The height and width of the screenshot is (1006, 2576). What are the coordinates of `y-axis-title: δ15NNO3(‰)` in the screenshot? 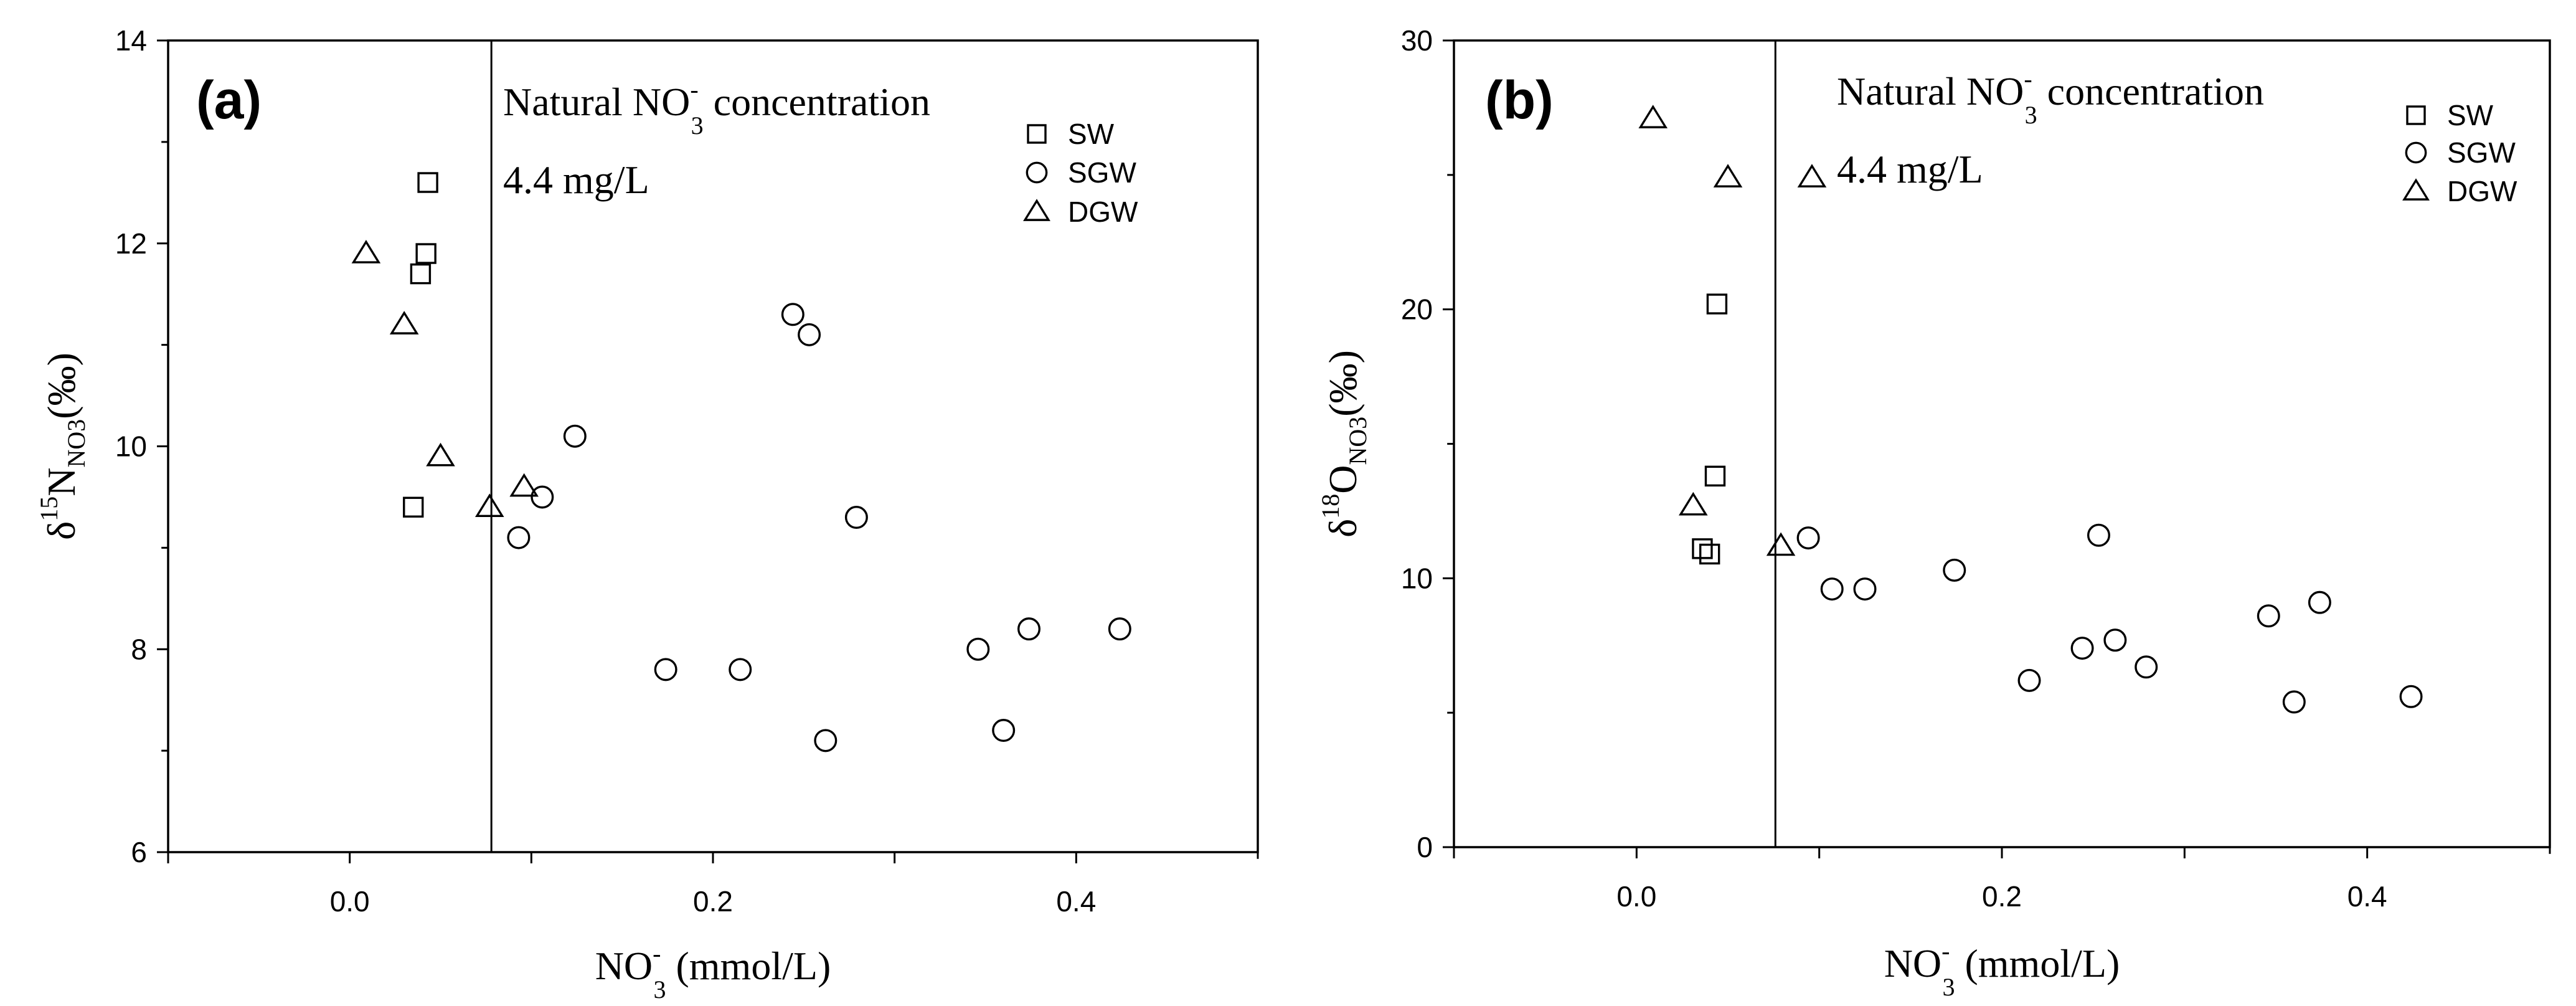 It's located at (62, 446).